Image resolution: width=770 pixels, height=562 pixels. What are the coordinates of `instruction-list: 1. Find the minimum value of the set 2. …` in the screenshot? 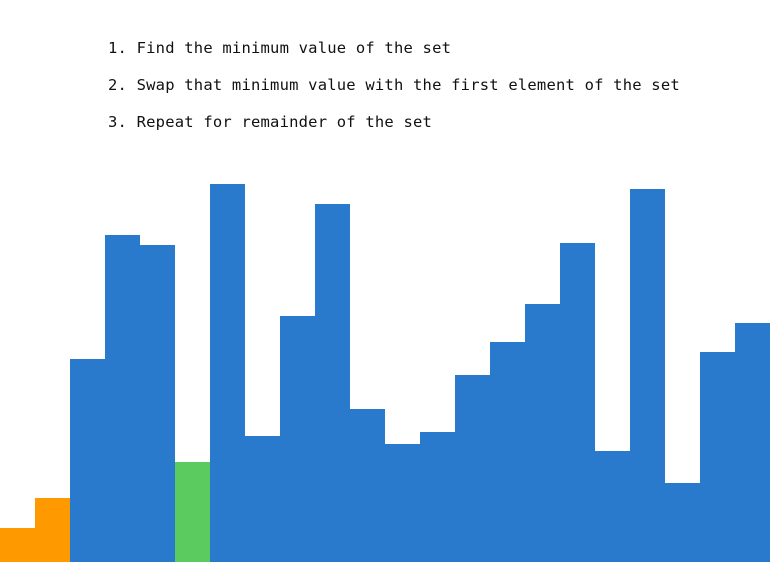 It's located at (394, 85).